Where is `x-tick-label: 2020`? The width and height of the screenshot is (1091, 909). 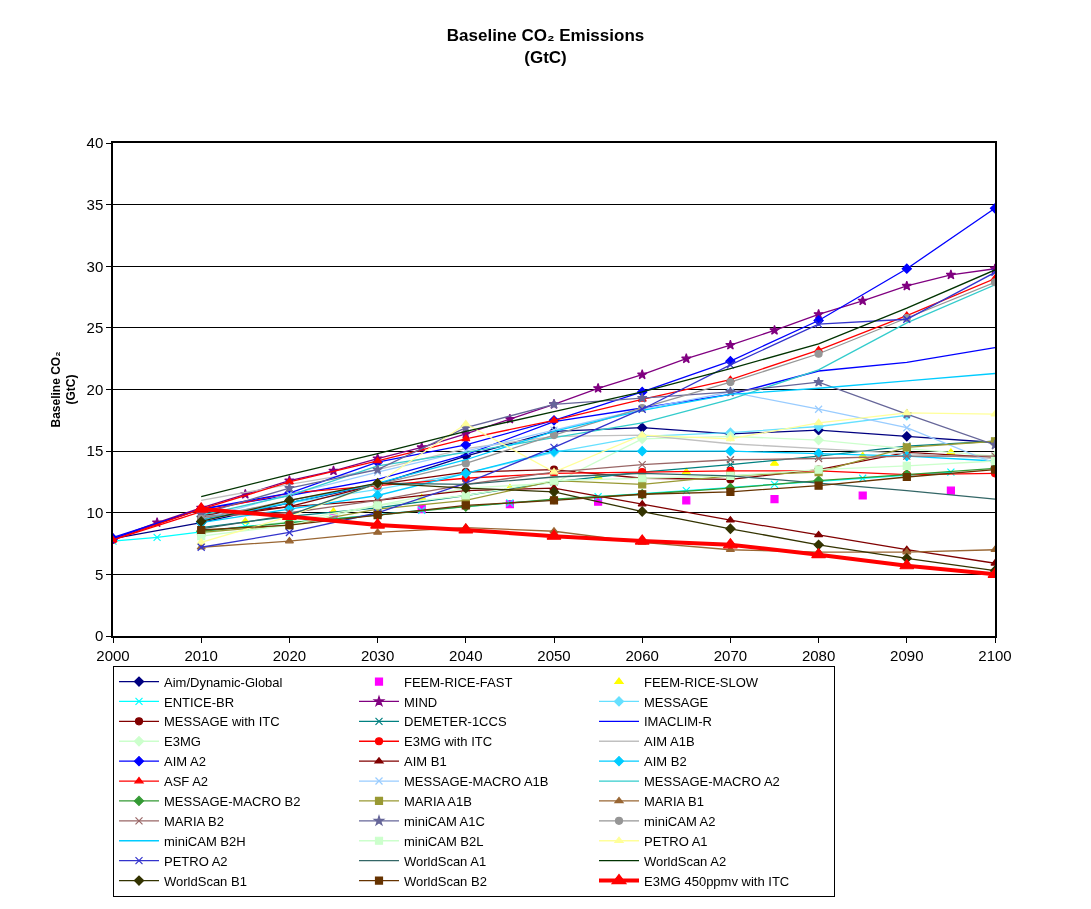
x-tick-label: 2020 is located at coordinates (289, 655).